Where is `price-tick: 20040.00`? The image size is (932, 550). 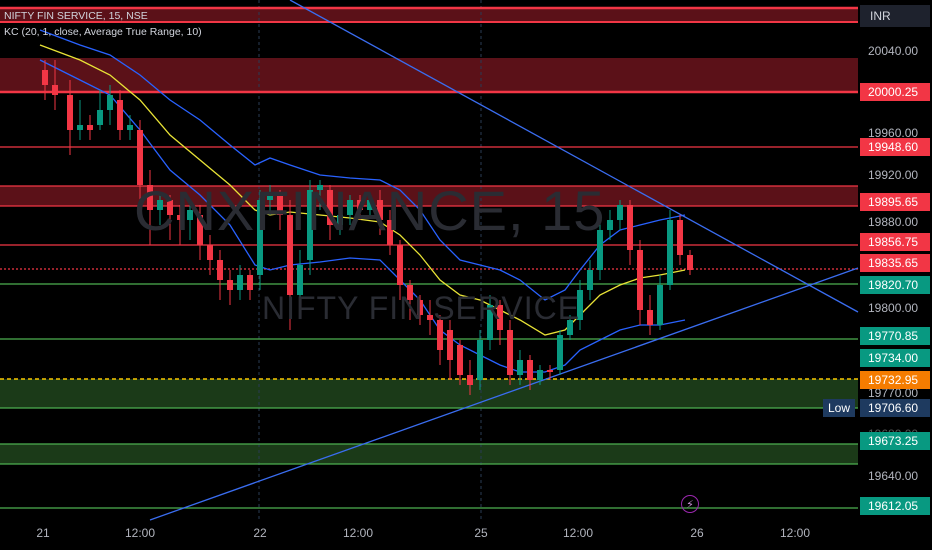
price-tick: 20040.00 is located at coordinates (893, 51).